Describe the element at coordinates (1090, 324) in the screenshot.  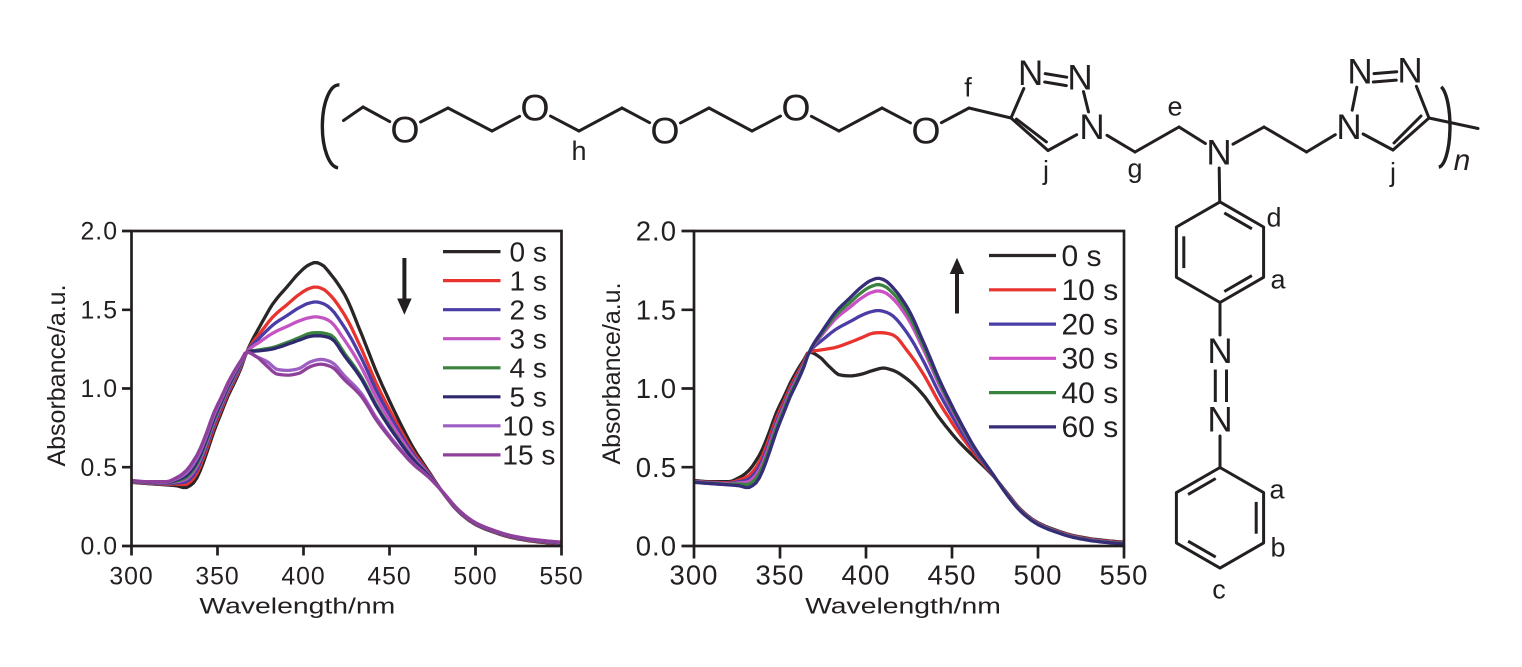
I see `svg-text: 20 s` at that location.